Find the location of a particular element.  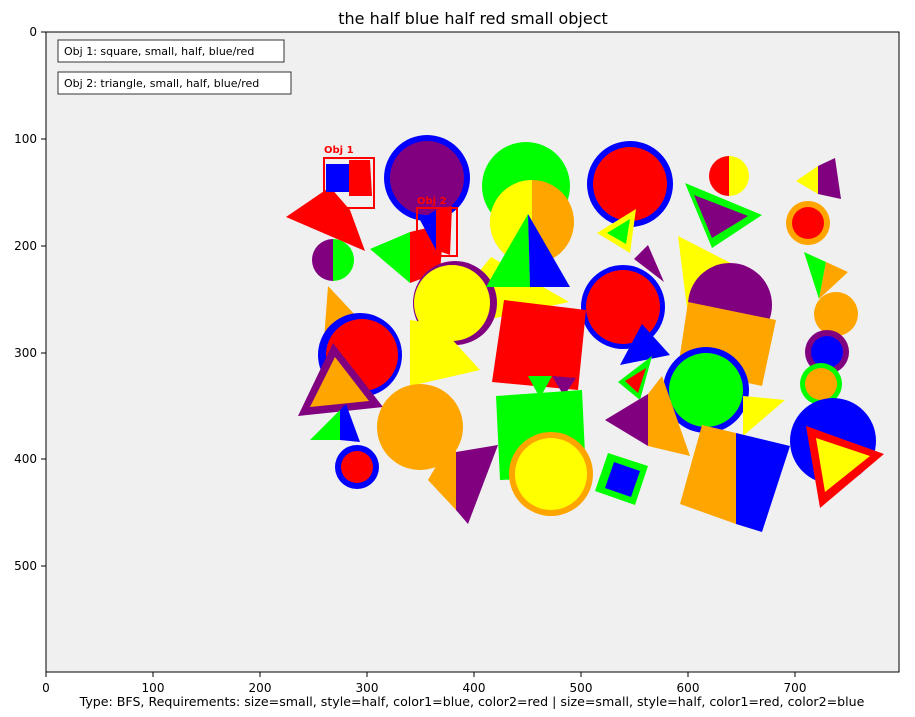

x-tick-label: 700 is located at coordinates (795, 688).